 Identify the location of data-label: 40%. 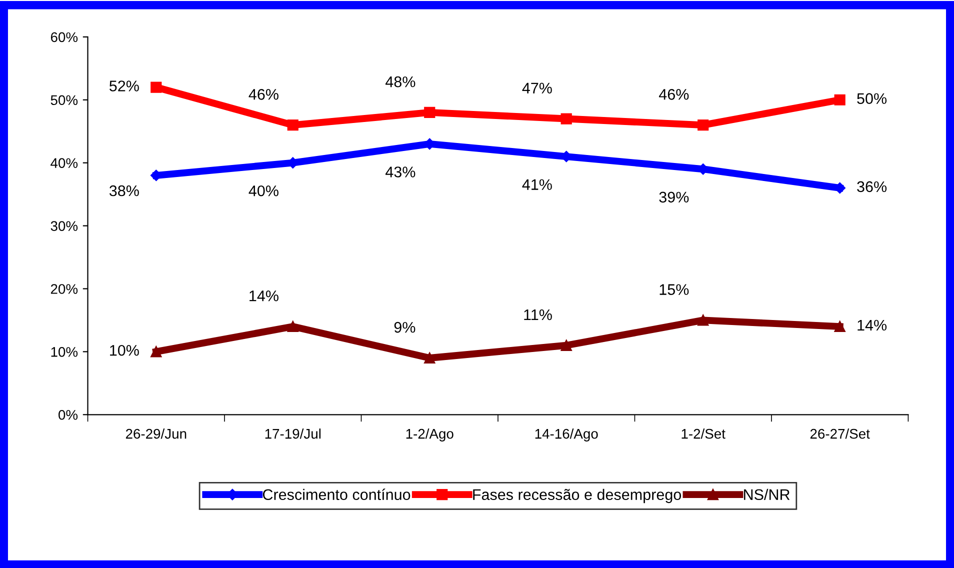
(263, 190).